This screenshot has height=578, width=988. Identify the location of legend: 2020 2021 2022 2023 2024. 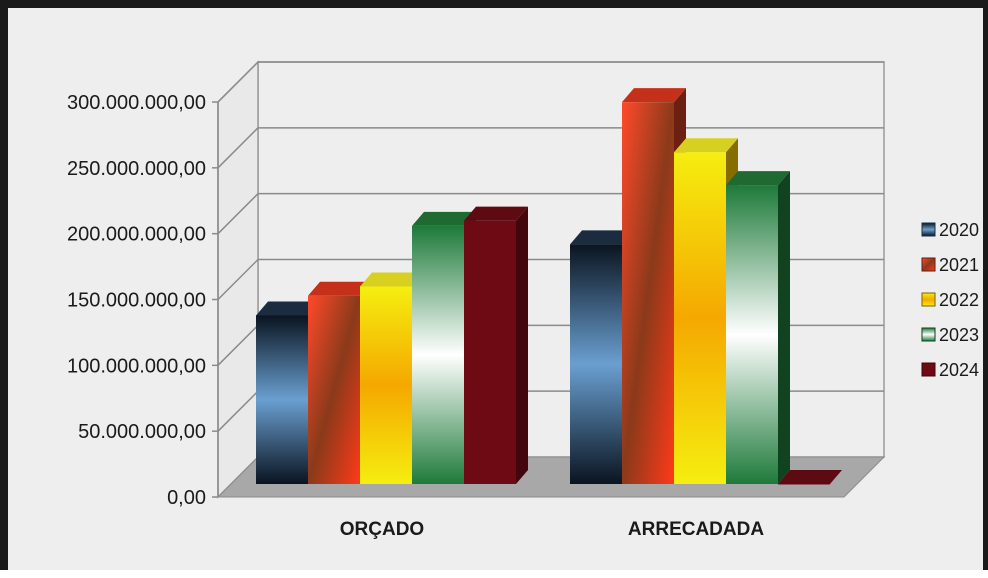
(950, 300).